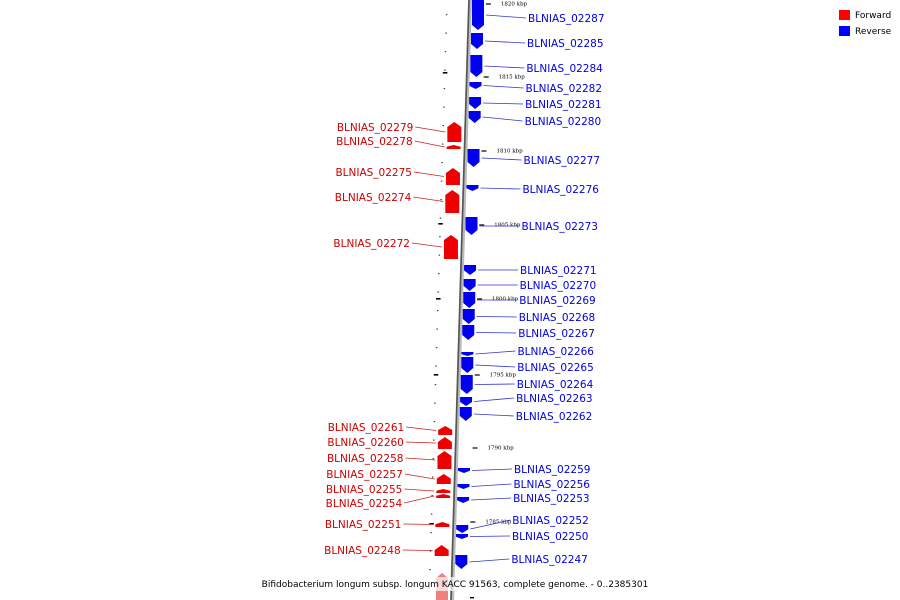 Image resolution: width=900 pixels, height=600 pixels. Describe the element at coordinates (552, 470) in the screenshot. I see `reverse-gene-label: BLNIAS_02259` at that location.